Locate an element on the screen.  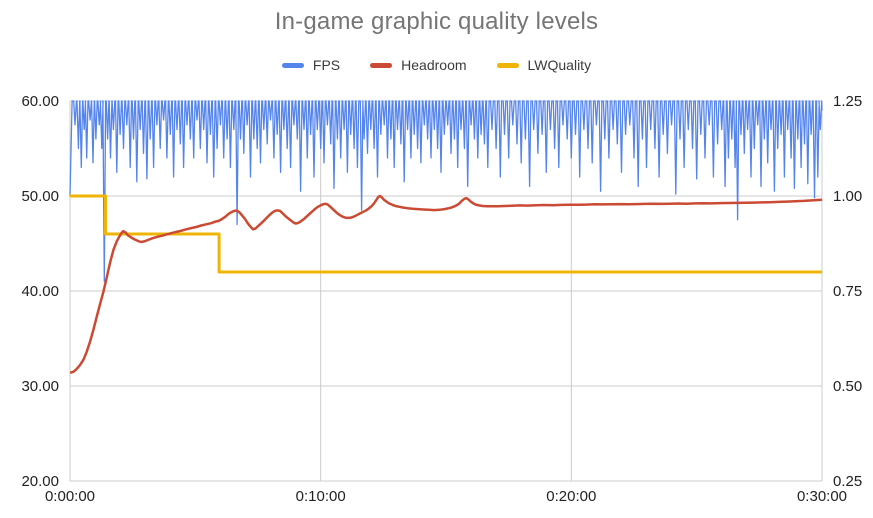
legend: FPS Headroom LWQuality is located at coordinates (436, 65).